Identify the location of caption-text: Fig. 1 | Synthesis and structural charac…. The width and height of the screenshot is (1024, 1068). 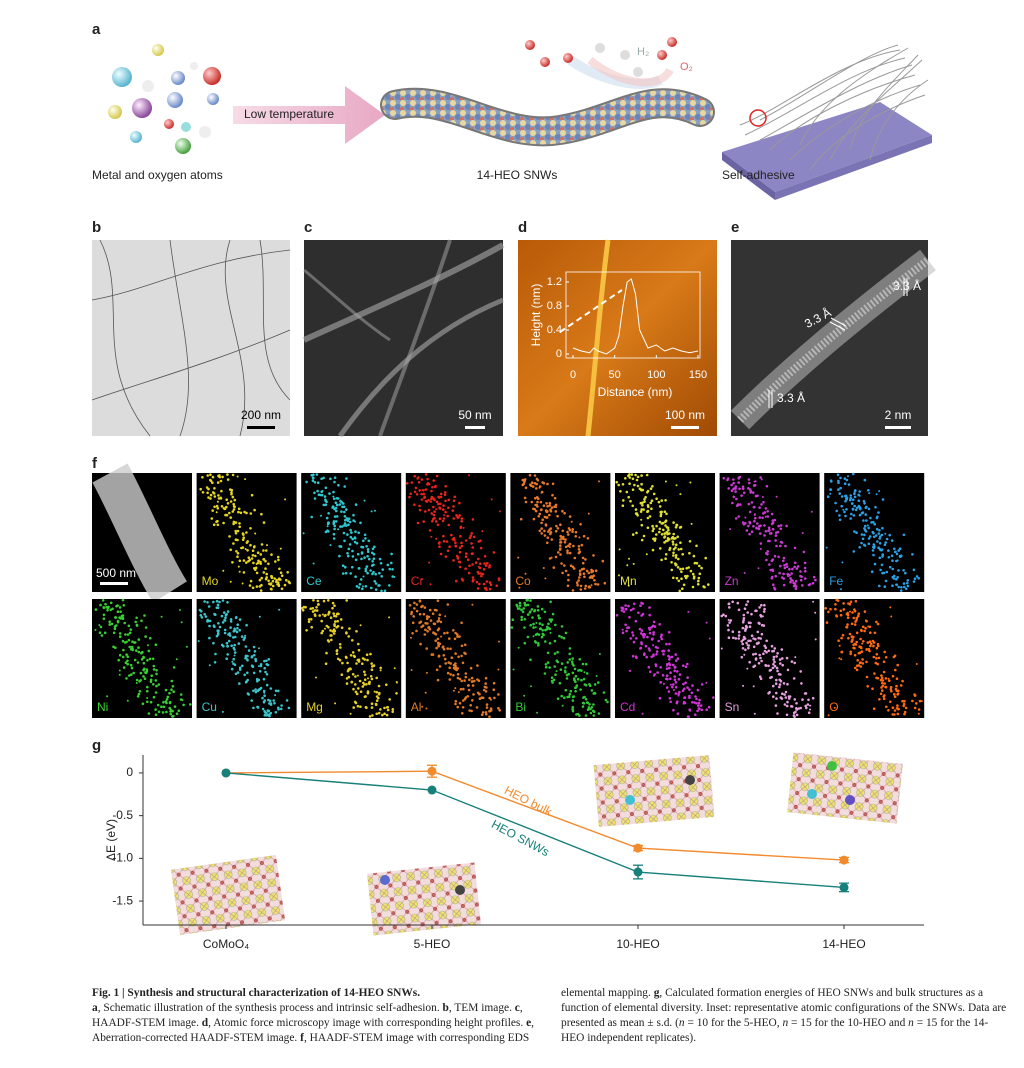
(256, 993).